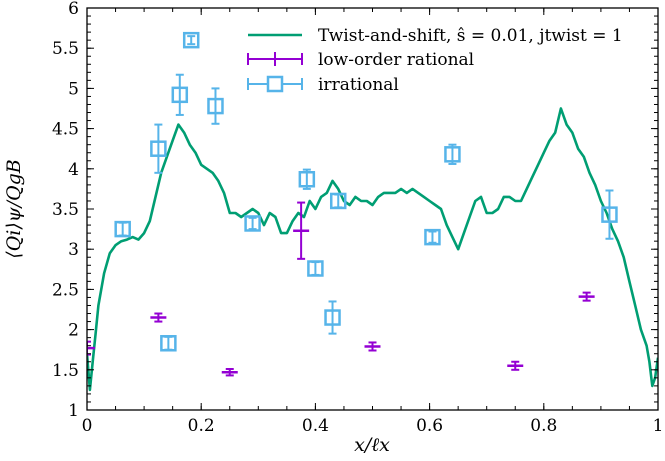  Describe the element at coordinates (275, 84) in the screenshot. I see `legend-square-marker` at that location.